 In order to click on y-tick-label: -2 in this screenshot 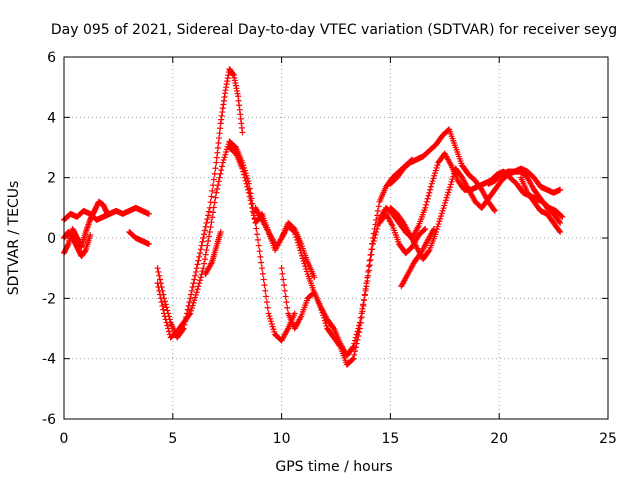, I will do `click(49, 299)`.